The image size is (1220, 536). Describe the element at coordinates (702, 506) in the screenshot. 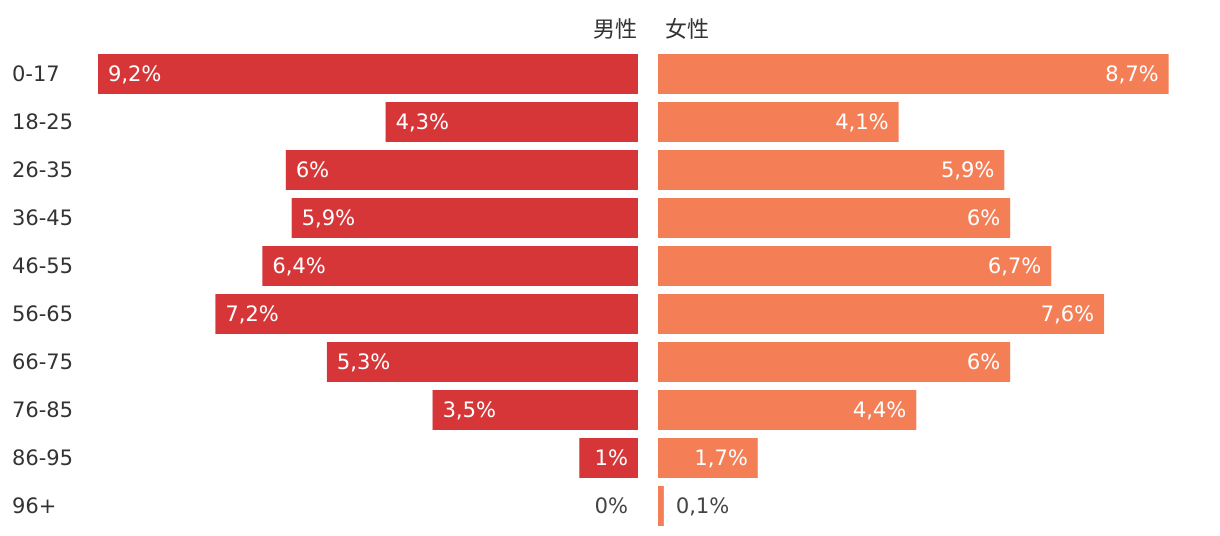

I see `bar-label-female: 0,1%` at that location.